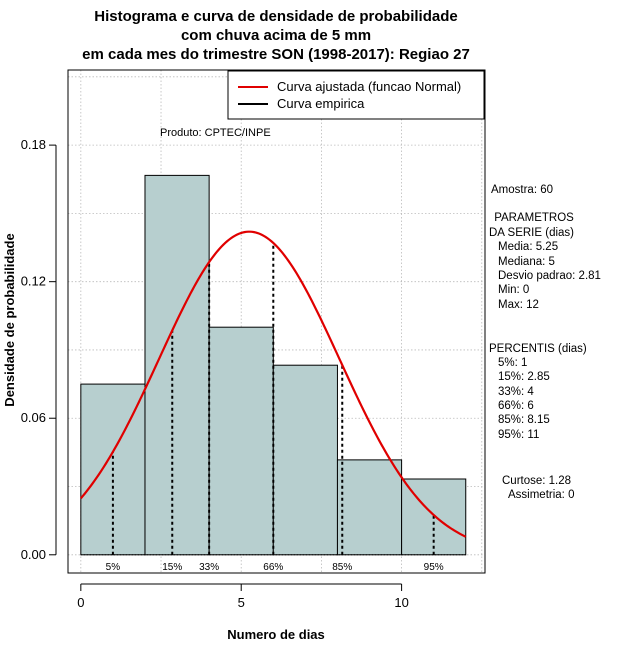 This screenshot has height=660, width=640. I want to click on param-median: Mediana: 5, so click(526, 262).